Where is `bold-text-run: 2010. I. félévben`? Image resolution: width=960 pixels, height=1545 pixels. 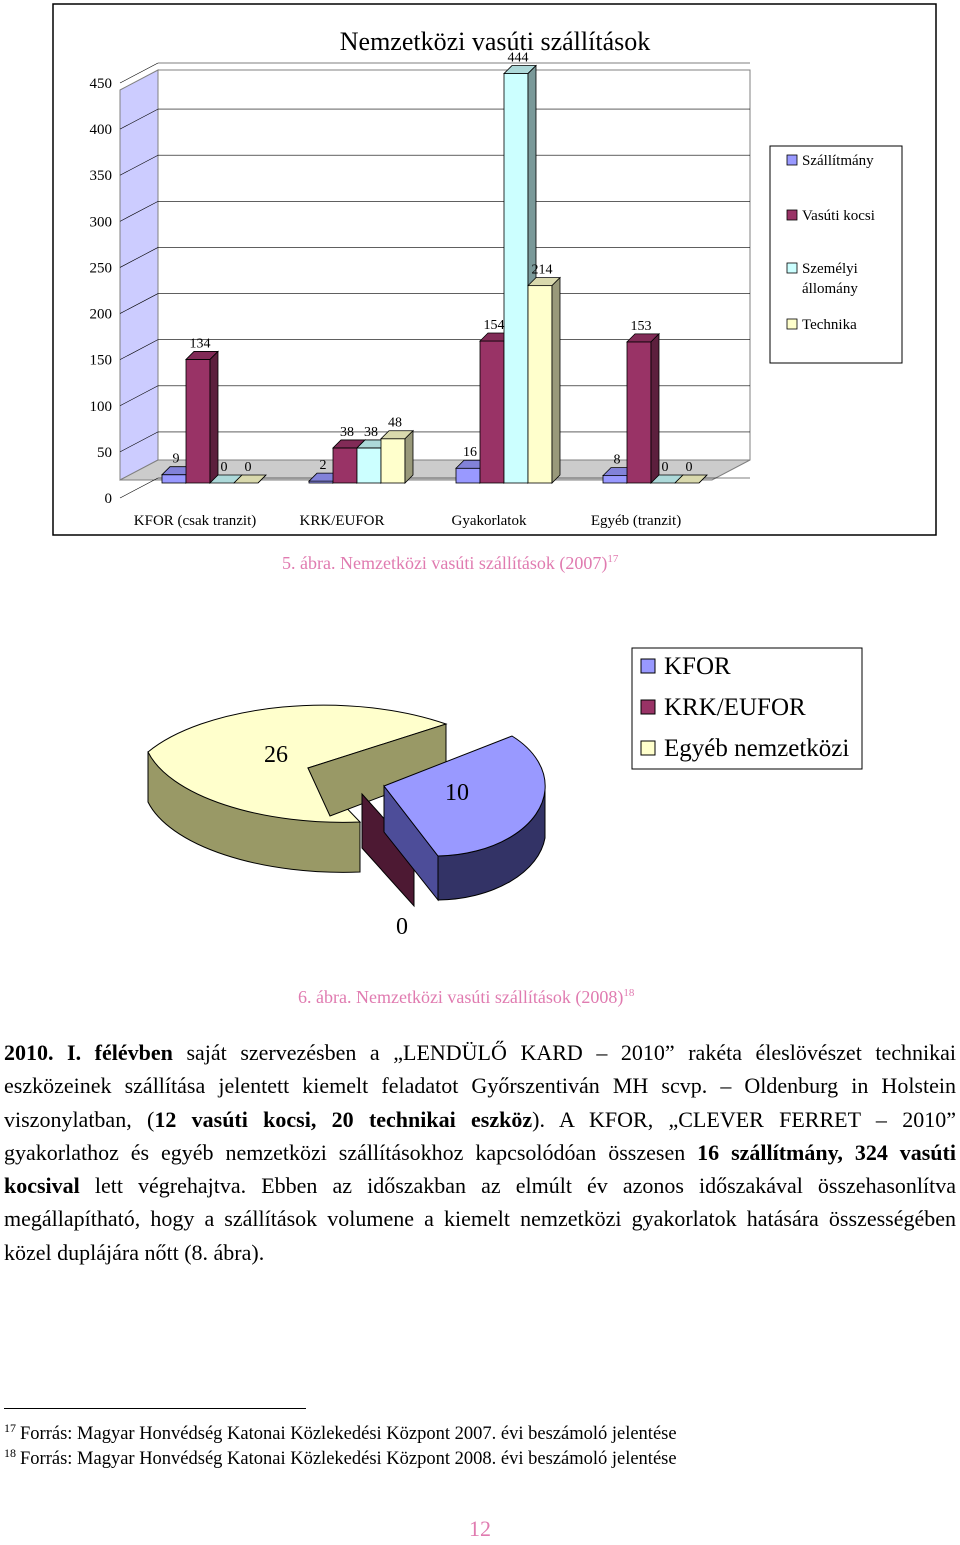 bold-text-run: 2010. I. félévben is located at coordinates (88, 1052).